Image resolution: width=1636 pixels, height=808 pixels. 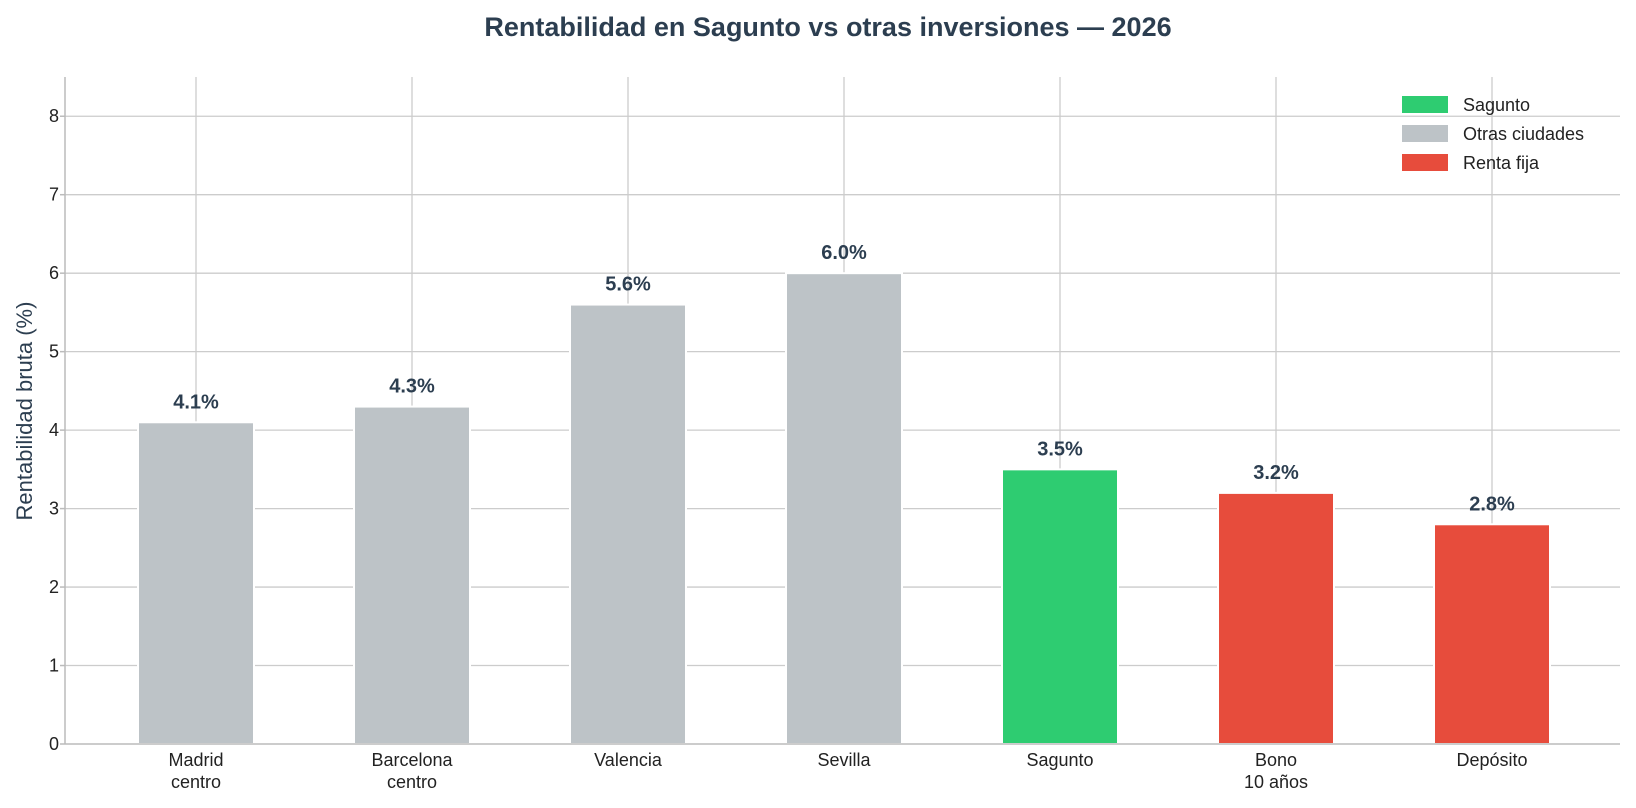 What do you see at coordinates (54, 666) in the screenshot?
I see `y-tick-label: 1` at bounding box center [54, 666].